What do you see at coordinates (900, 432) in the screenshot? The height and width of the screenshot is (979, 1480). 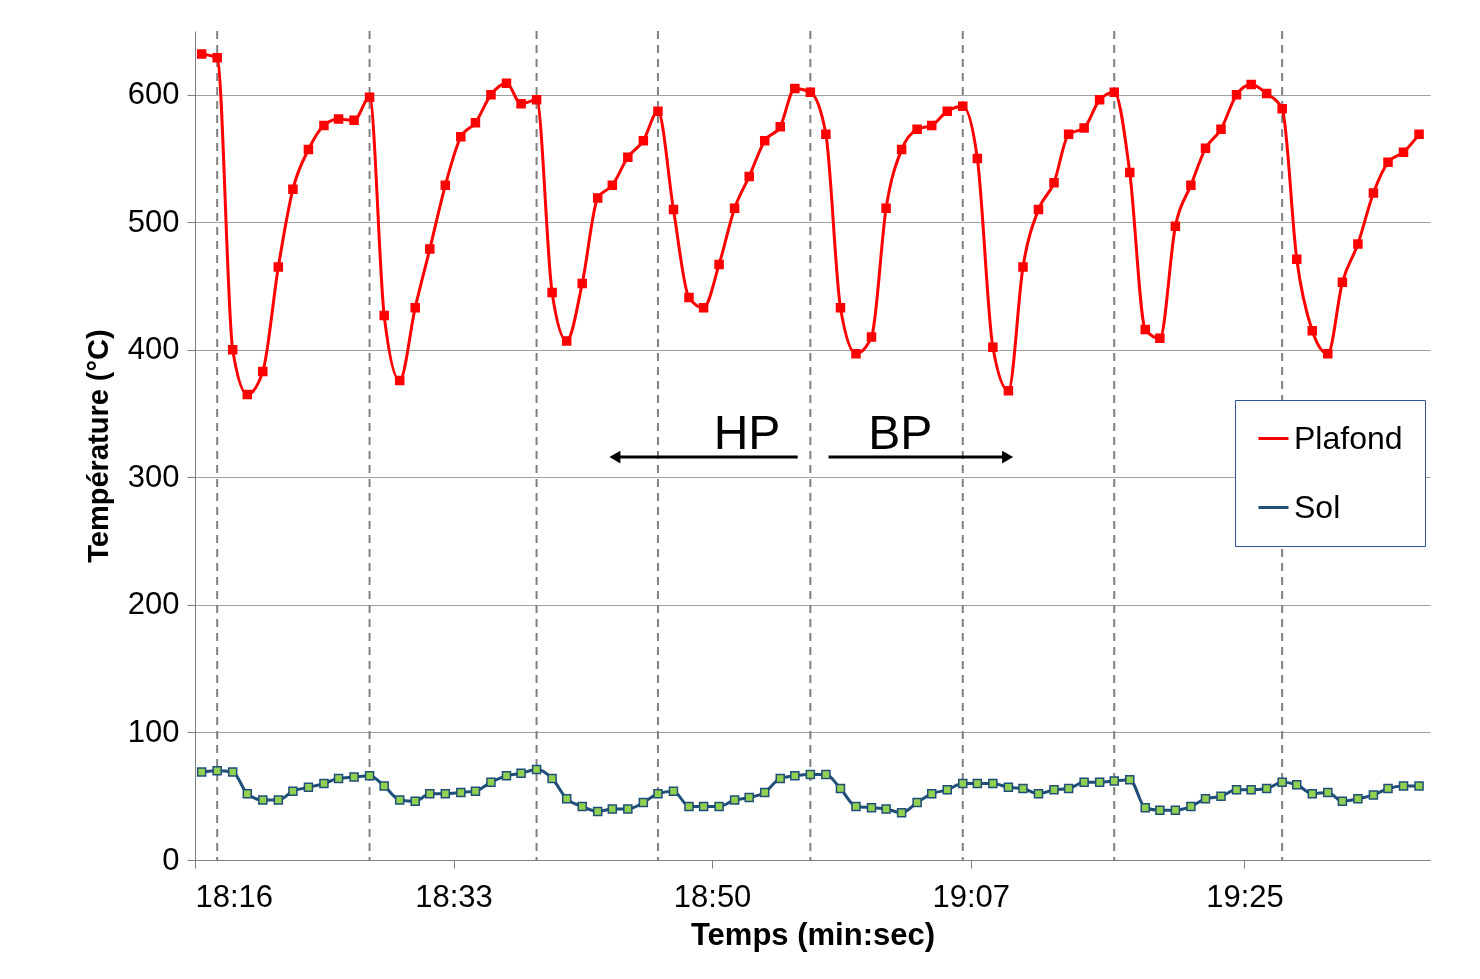 I see `annotation: BP` at bounding box center [900, 432].